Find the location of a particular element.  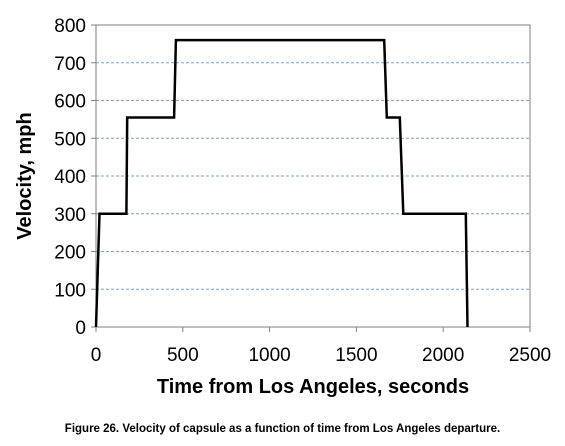

y-tick-label: 600 is located at coordinates (70, 102).